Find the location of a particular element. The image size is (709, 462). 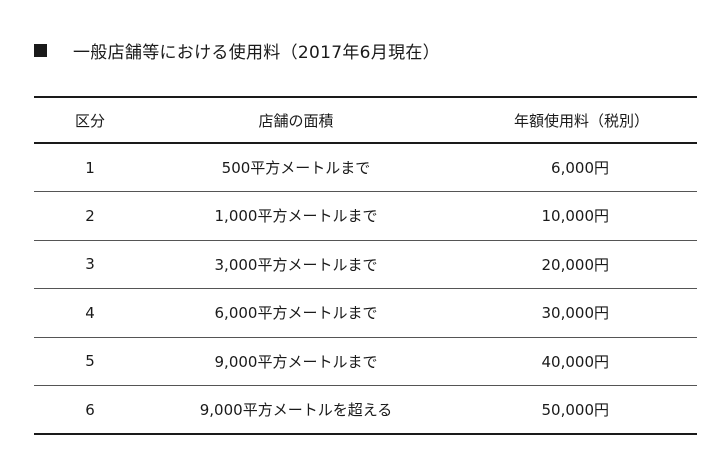

cell-division: 5 is located at coordinates (90, 361).